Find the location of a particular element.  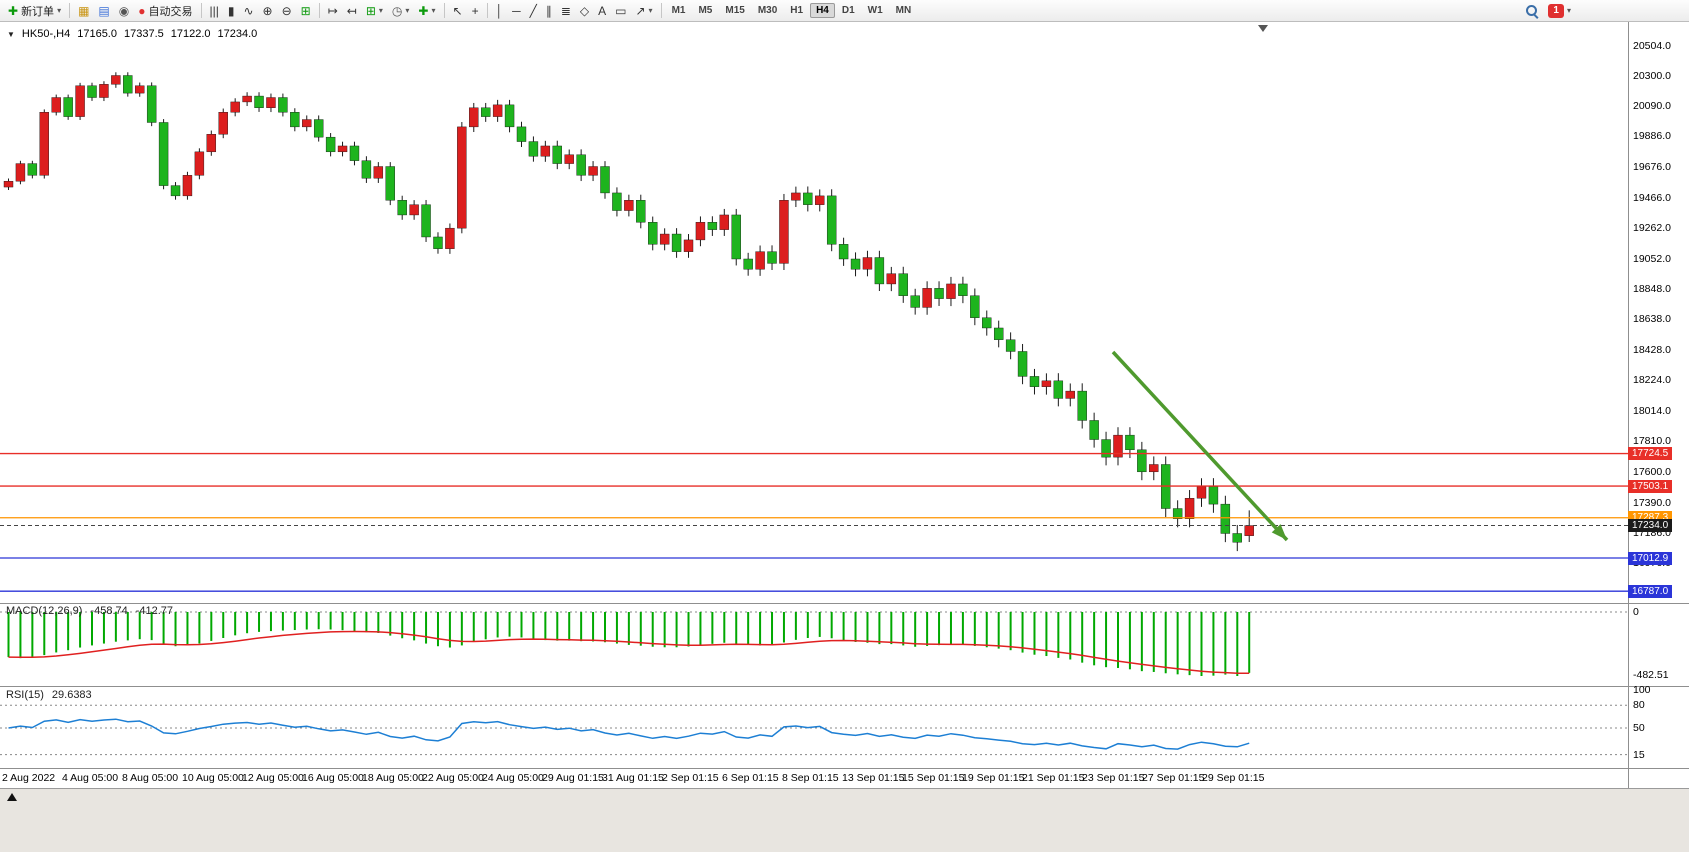

timeframe-h4: H4 is located at coordinates (822, 10).